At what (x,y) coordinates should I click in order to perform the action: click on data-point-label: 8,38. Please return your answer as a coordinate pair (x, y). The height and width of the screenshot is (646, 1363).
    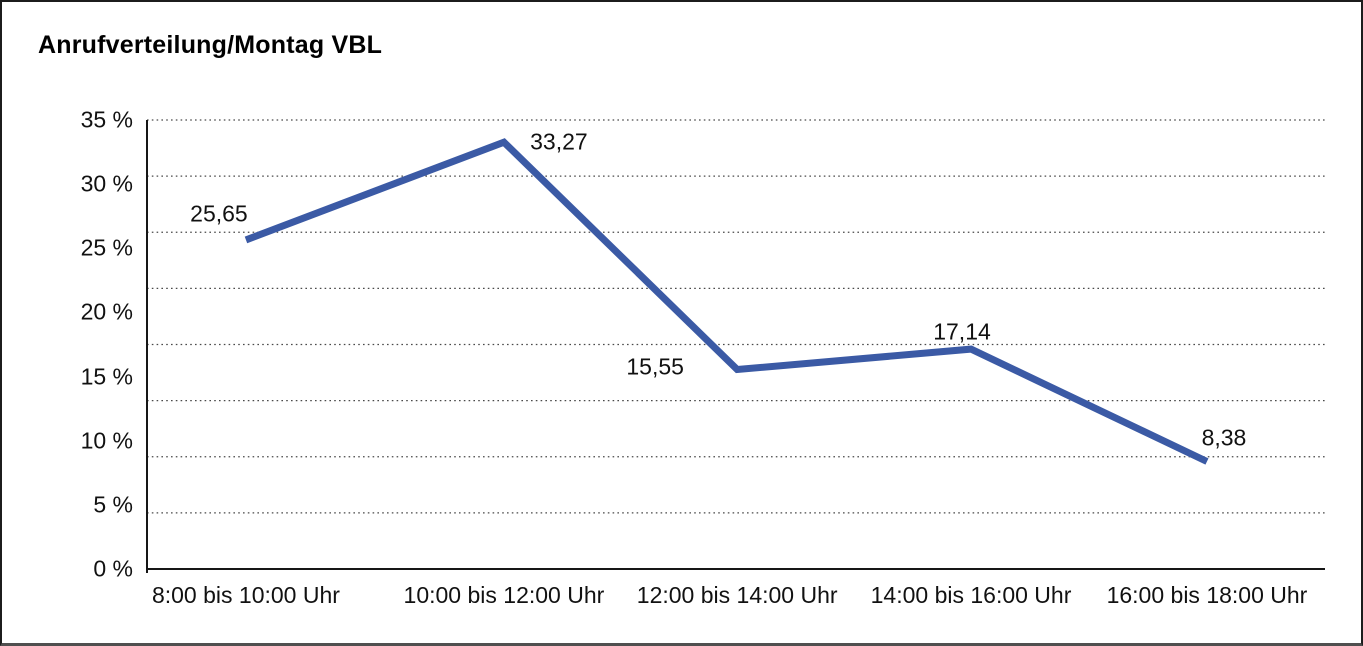
    Looking at the image, I should click on (1224, 437).